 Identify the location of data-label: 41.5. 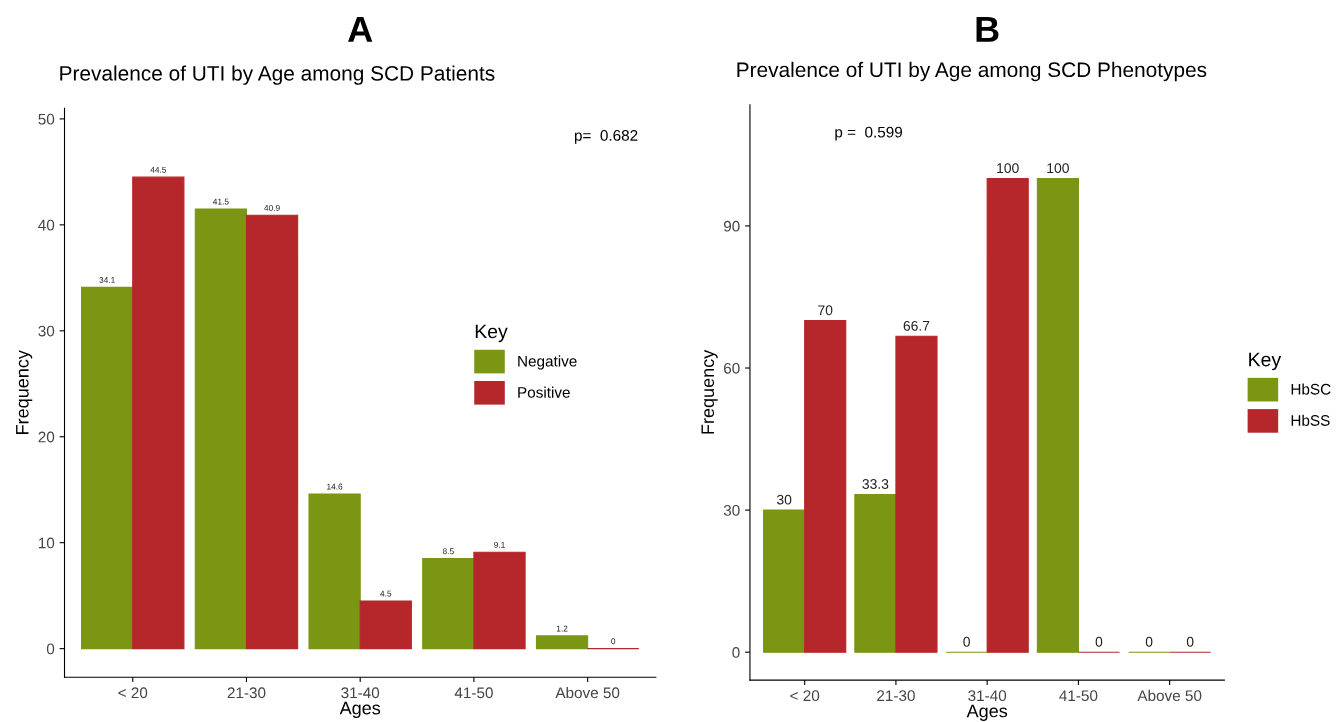
(220, 201).